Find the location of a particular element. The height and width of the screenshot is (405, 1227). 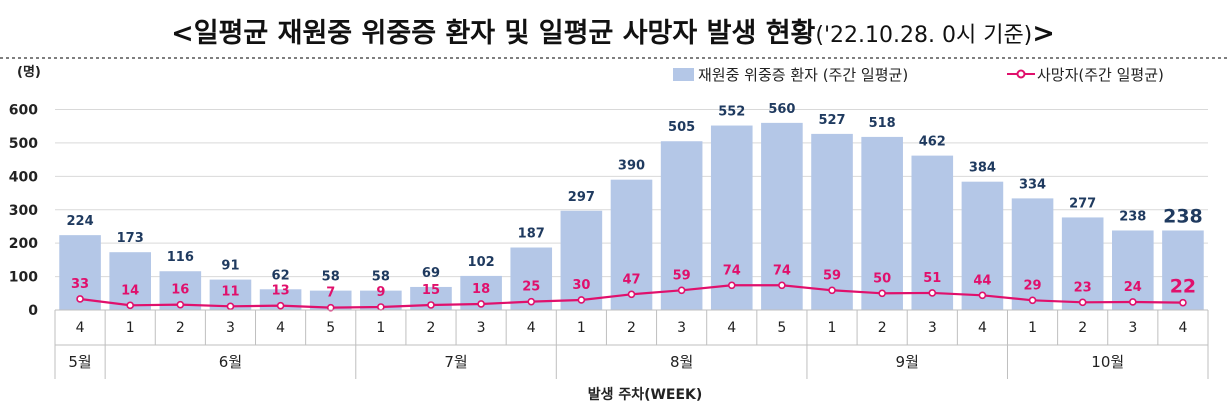

bar-data-label: 69 is located at coordinates (431, 273).